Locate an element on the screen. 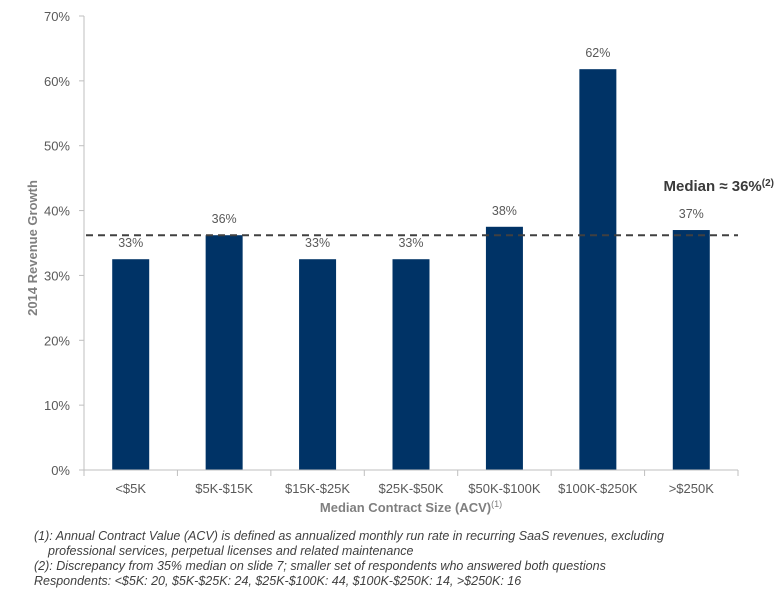 This screenshot has height=601, width=779. y-tick-label: 20% is located at coordinates (57, 340).